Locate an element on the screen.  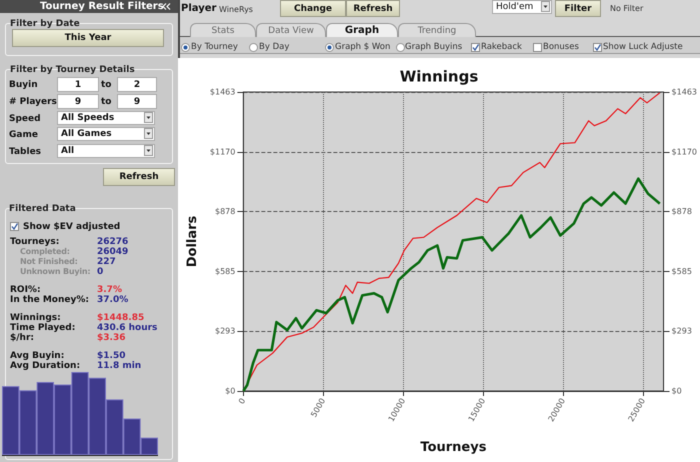
text: Tourney Result Filters is located at coordinates (102, 7).